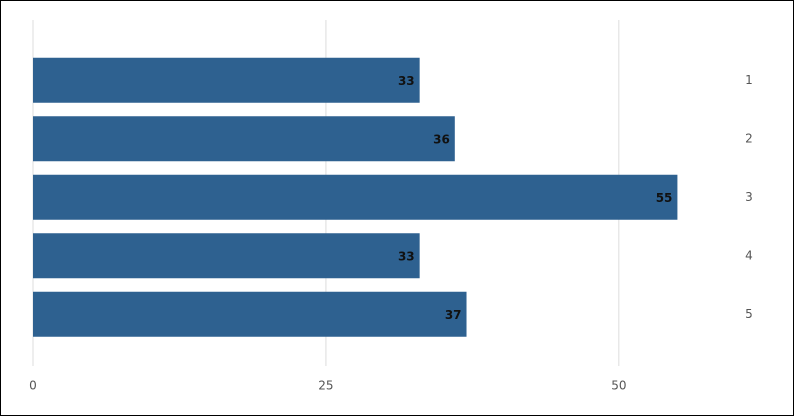 Image resolution: width=794 pixels, height=416 pixels. I want to click on y-tick-label: 2, so click(749, 138).